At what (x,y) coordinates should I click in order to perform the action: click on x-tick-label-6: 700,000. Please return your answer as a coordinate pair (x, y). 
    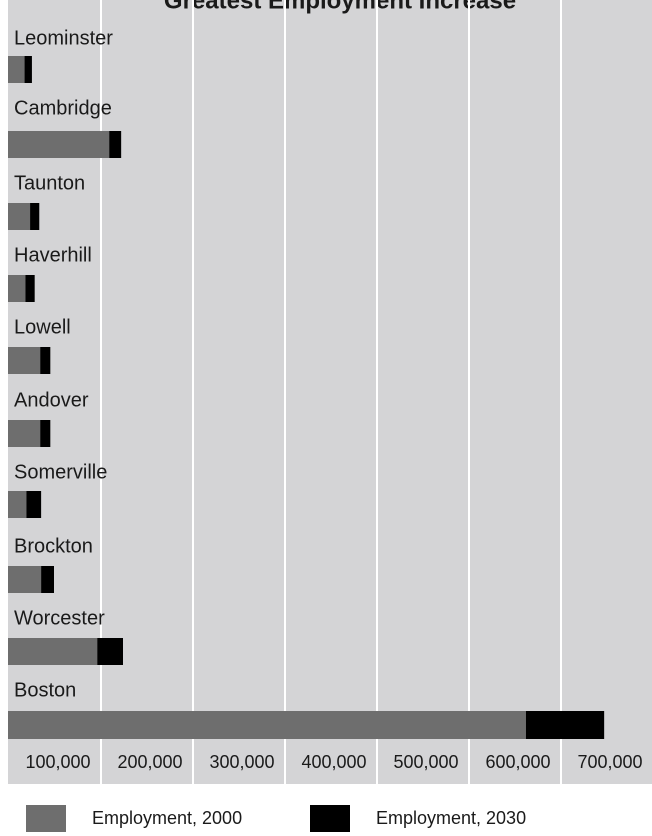
    Looking at the image, I should click on (609, 762).